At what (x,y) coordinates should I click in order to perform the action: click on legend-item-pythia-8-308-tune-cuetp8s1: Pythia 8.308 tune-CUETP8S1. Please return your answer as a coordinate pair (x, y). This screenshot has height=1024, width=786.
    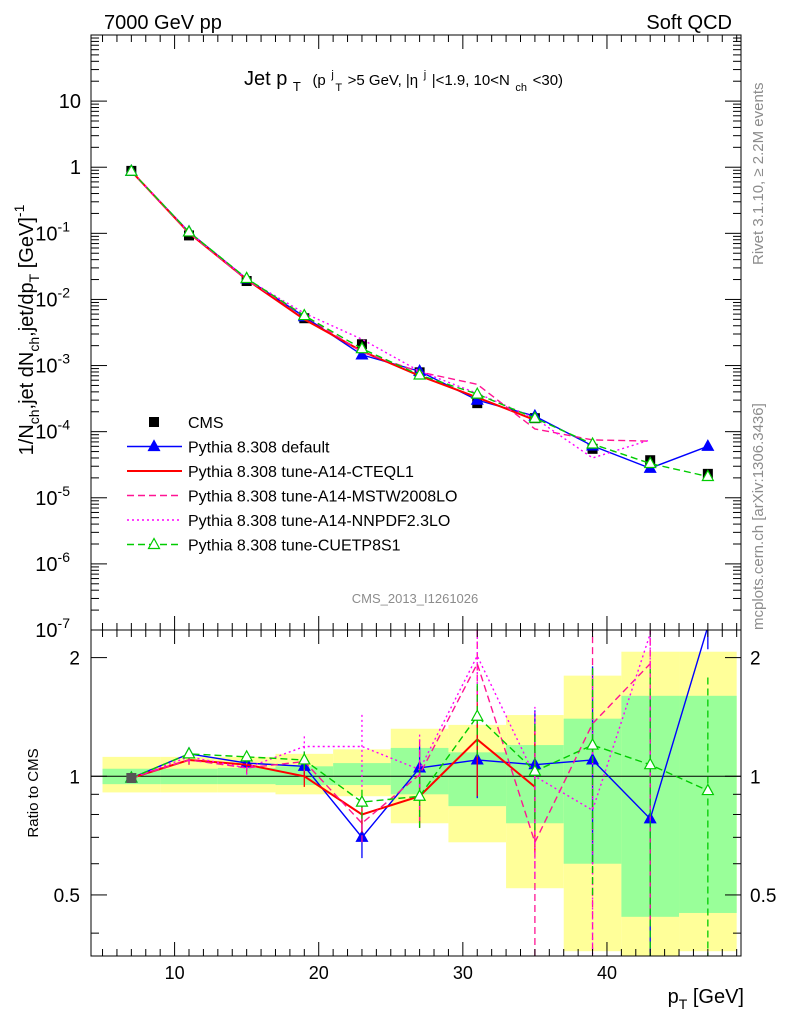
    Looking at the image, I should click on (264, 546).